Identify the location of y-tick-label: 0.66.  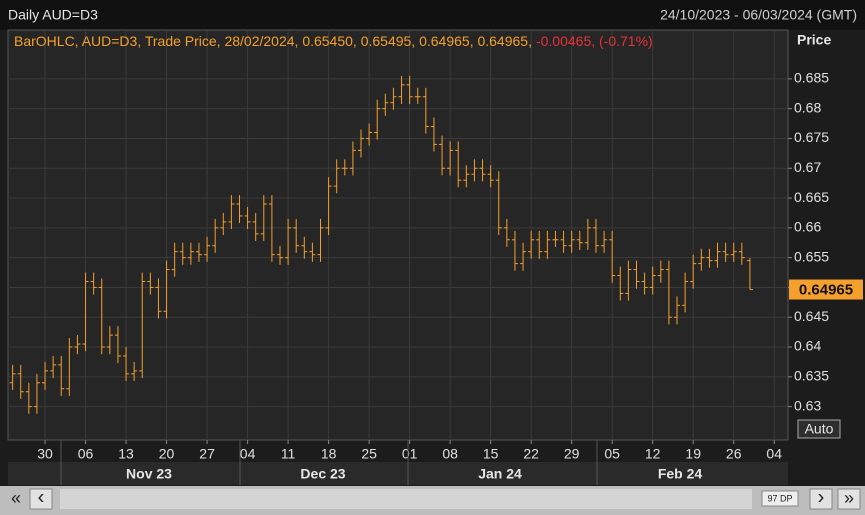
(807, 227).